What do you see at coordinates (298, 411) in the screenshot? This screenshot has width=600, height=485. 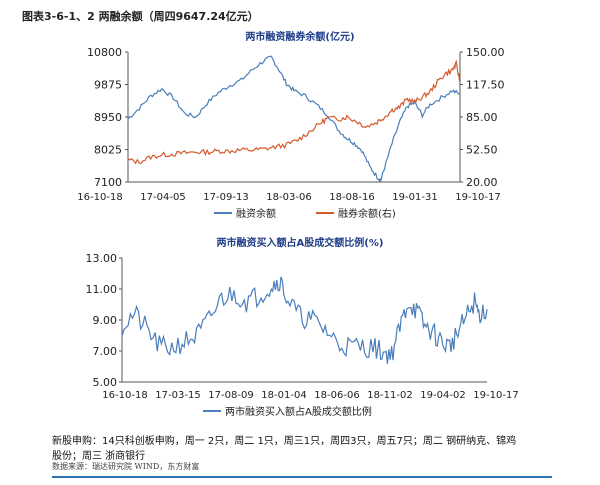 I see `chart2-legend-label: 两市融资买入额占A股成交额比例` at bounding box center [298, 411].